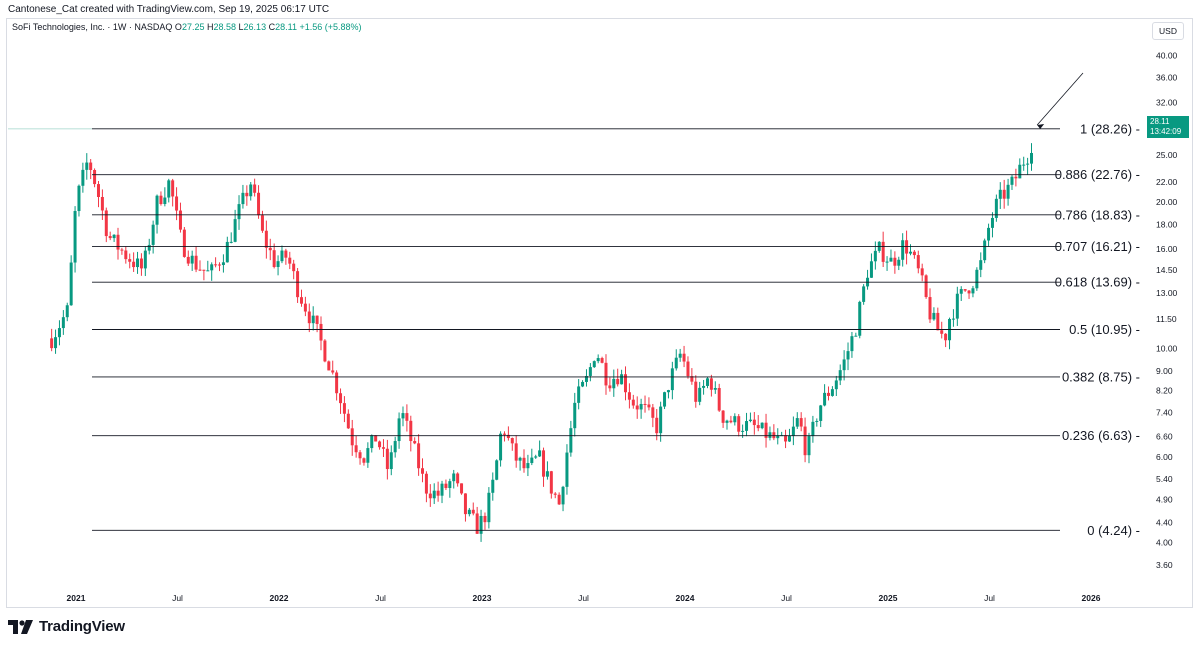  I want to click on y-axis-tick-label: 20.00, so click(1167, 202).